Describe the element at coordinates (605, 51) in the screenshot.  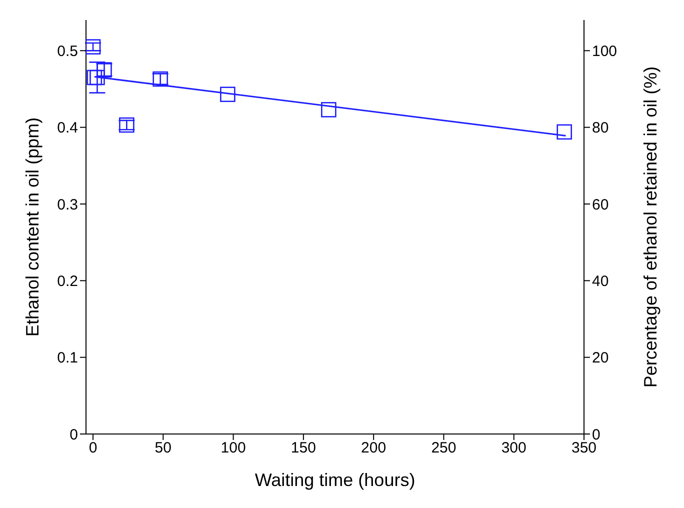
I see `y2-tick-label: 100` at that location.